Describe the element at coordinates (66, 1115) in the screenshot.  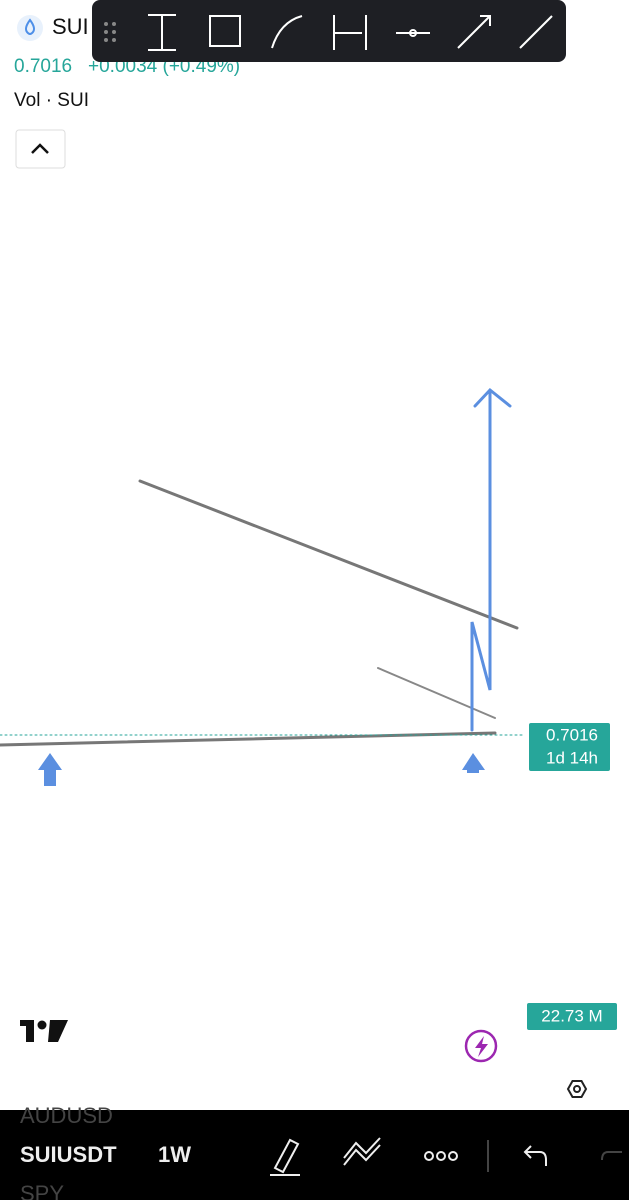
I see `ghost-symbol: AUDUSD` at that location.